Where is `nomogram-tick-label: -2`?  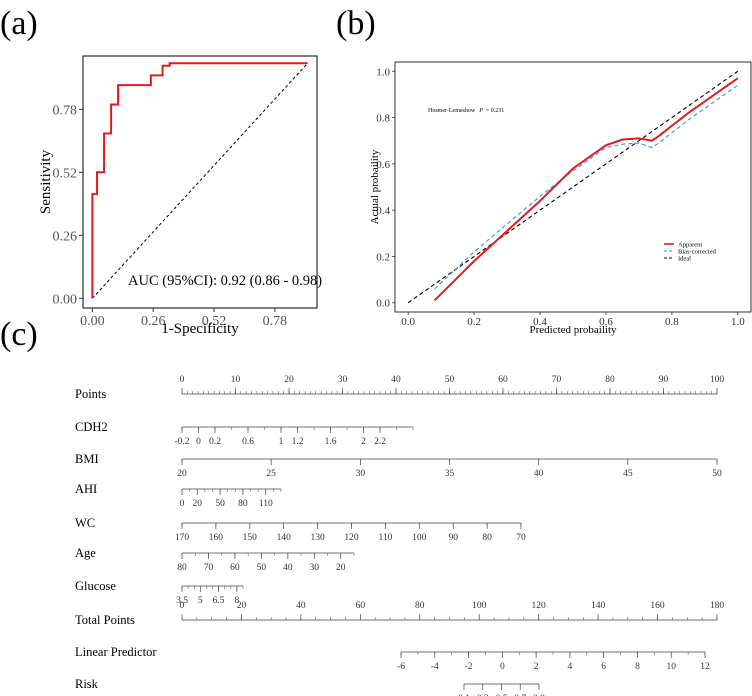
nomogram-tick-label: -2 is located at coordinates (469, 667).